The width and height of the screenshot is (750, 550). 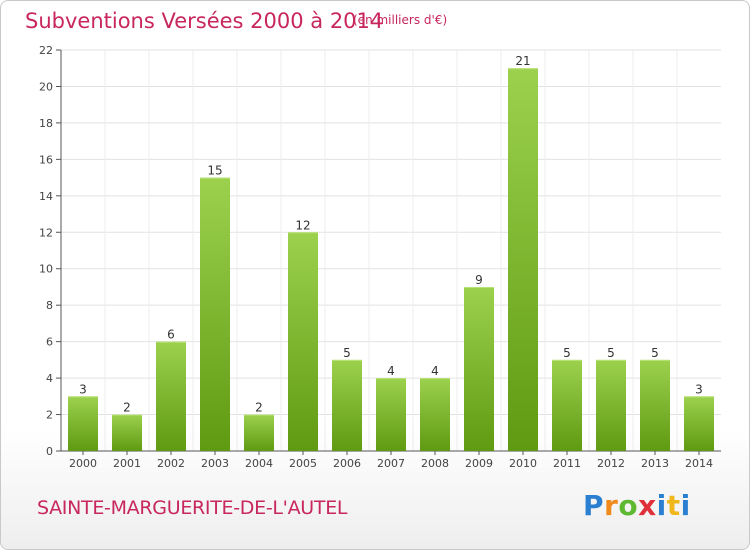 What do you see at coordinates (46, 50) in the screenshot?
I see `y-tick-label: 22` at bounding box center [46, 50].